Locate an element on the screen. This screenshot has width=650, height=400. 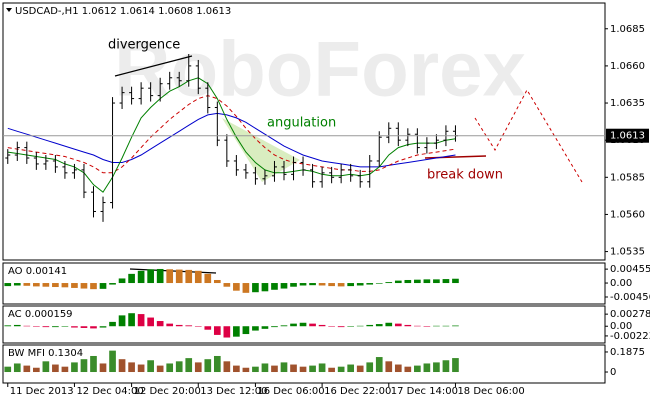
break-down-line is located at coordinates (455, 157).